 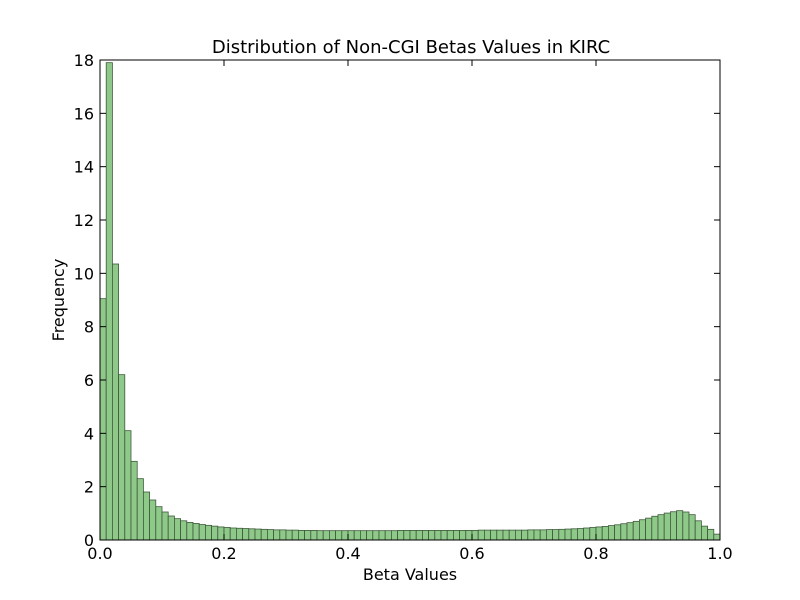 What do you see at coordinates (347, 553) in the screenshot?
I see `x-tick-label: 0.4` at bounding box center [347, 553].